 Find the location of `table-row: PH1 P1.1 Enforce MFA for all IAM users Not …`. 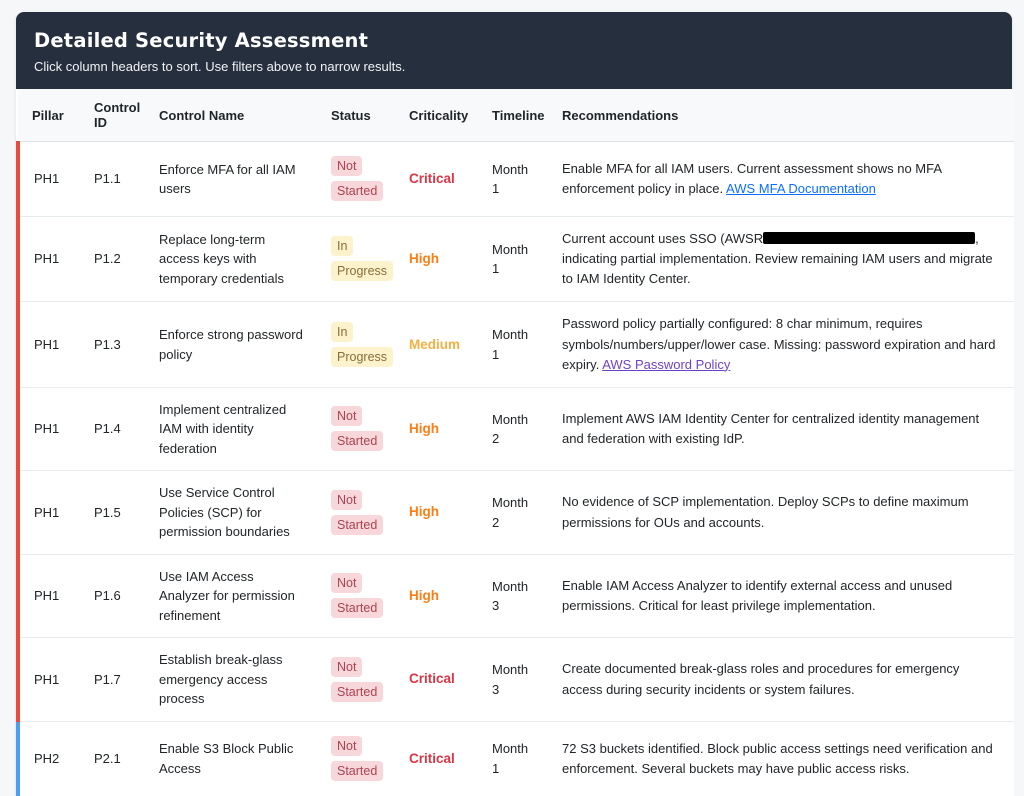

table-row: PH1 P1.1 Enforce MFA for all IAM users Not … is located at coordinates (515, 179).